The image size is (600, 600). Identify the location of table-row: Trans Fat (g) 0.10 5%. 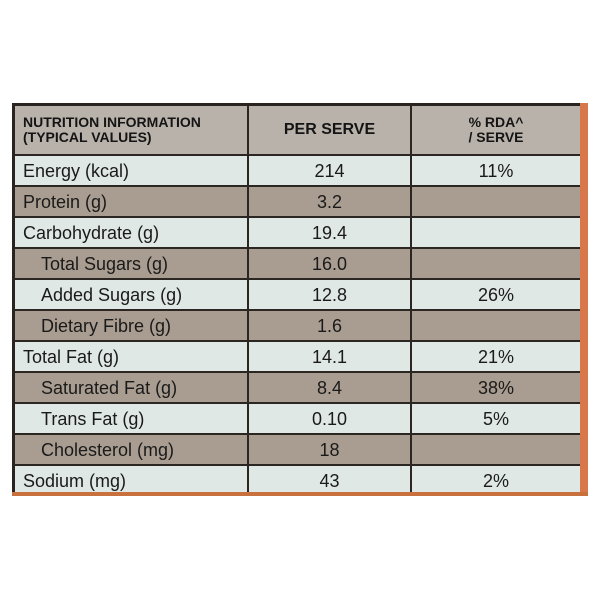
(297, 419).